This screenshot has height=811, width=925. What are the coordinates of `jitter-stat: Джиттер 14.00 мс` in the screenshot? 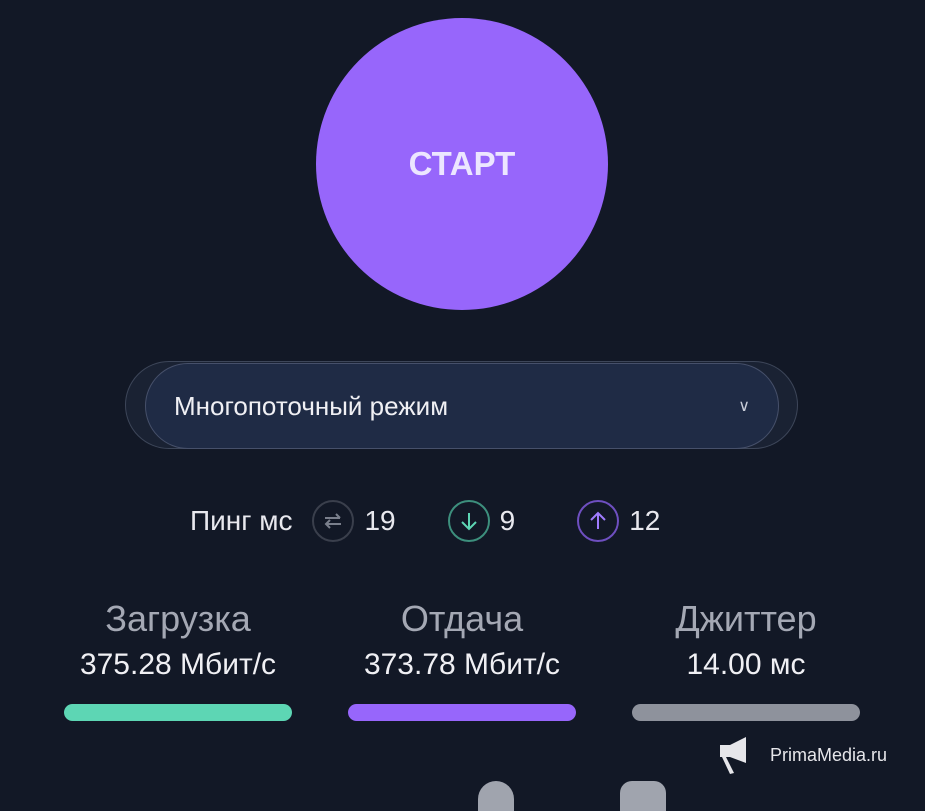 It's located at (746, 659).